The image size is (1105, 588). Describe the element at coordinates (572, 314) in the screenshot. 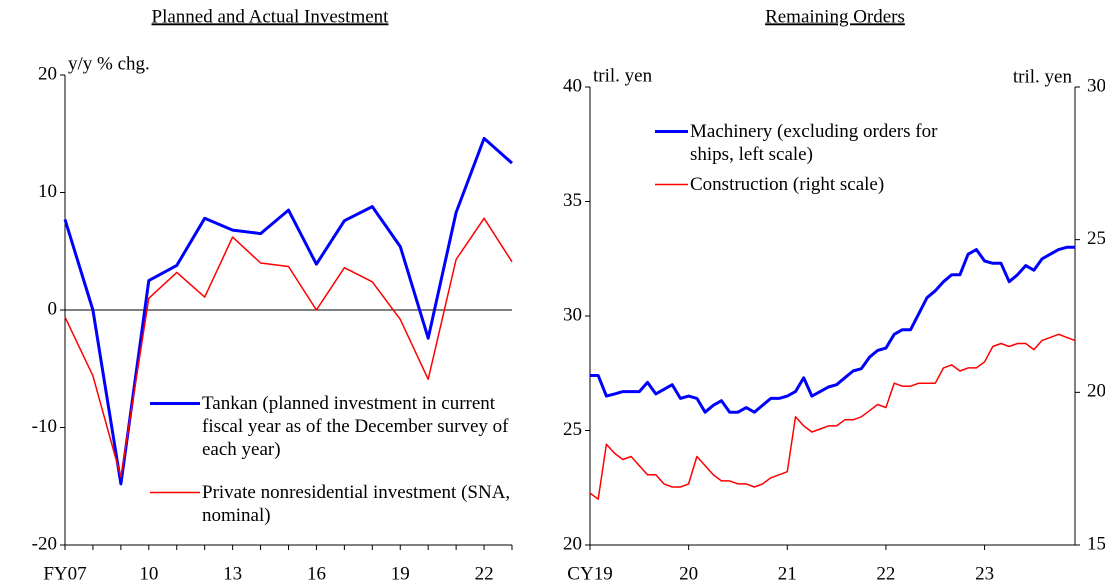

I see `y-tick-label: 30` at that location.